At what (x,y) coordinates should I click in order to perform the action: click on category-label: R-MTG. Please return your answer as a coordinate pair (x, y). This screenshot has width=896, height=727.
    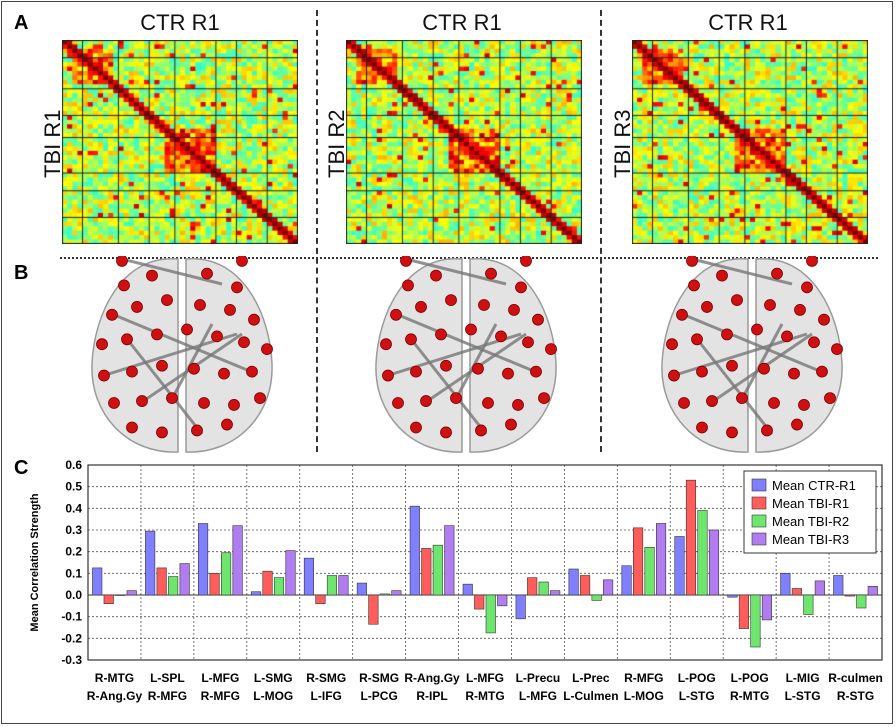
    Looking at the image, I should click on (484, 696).